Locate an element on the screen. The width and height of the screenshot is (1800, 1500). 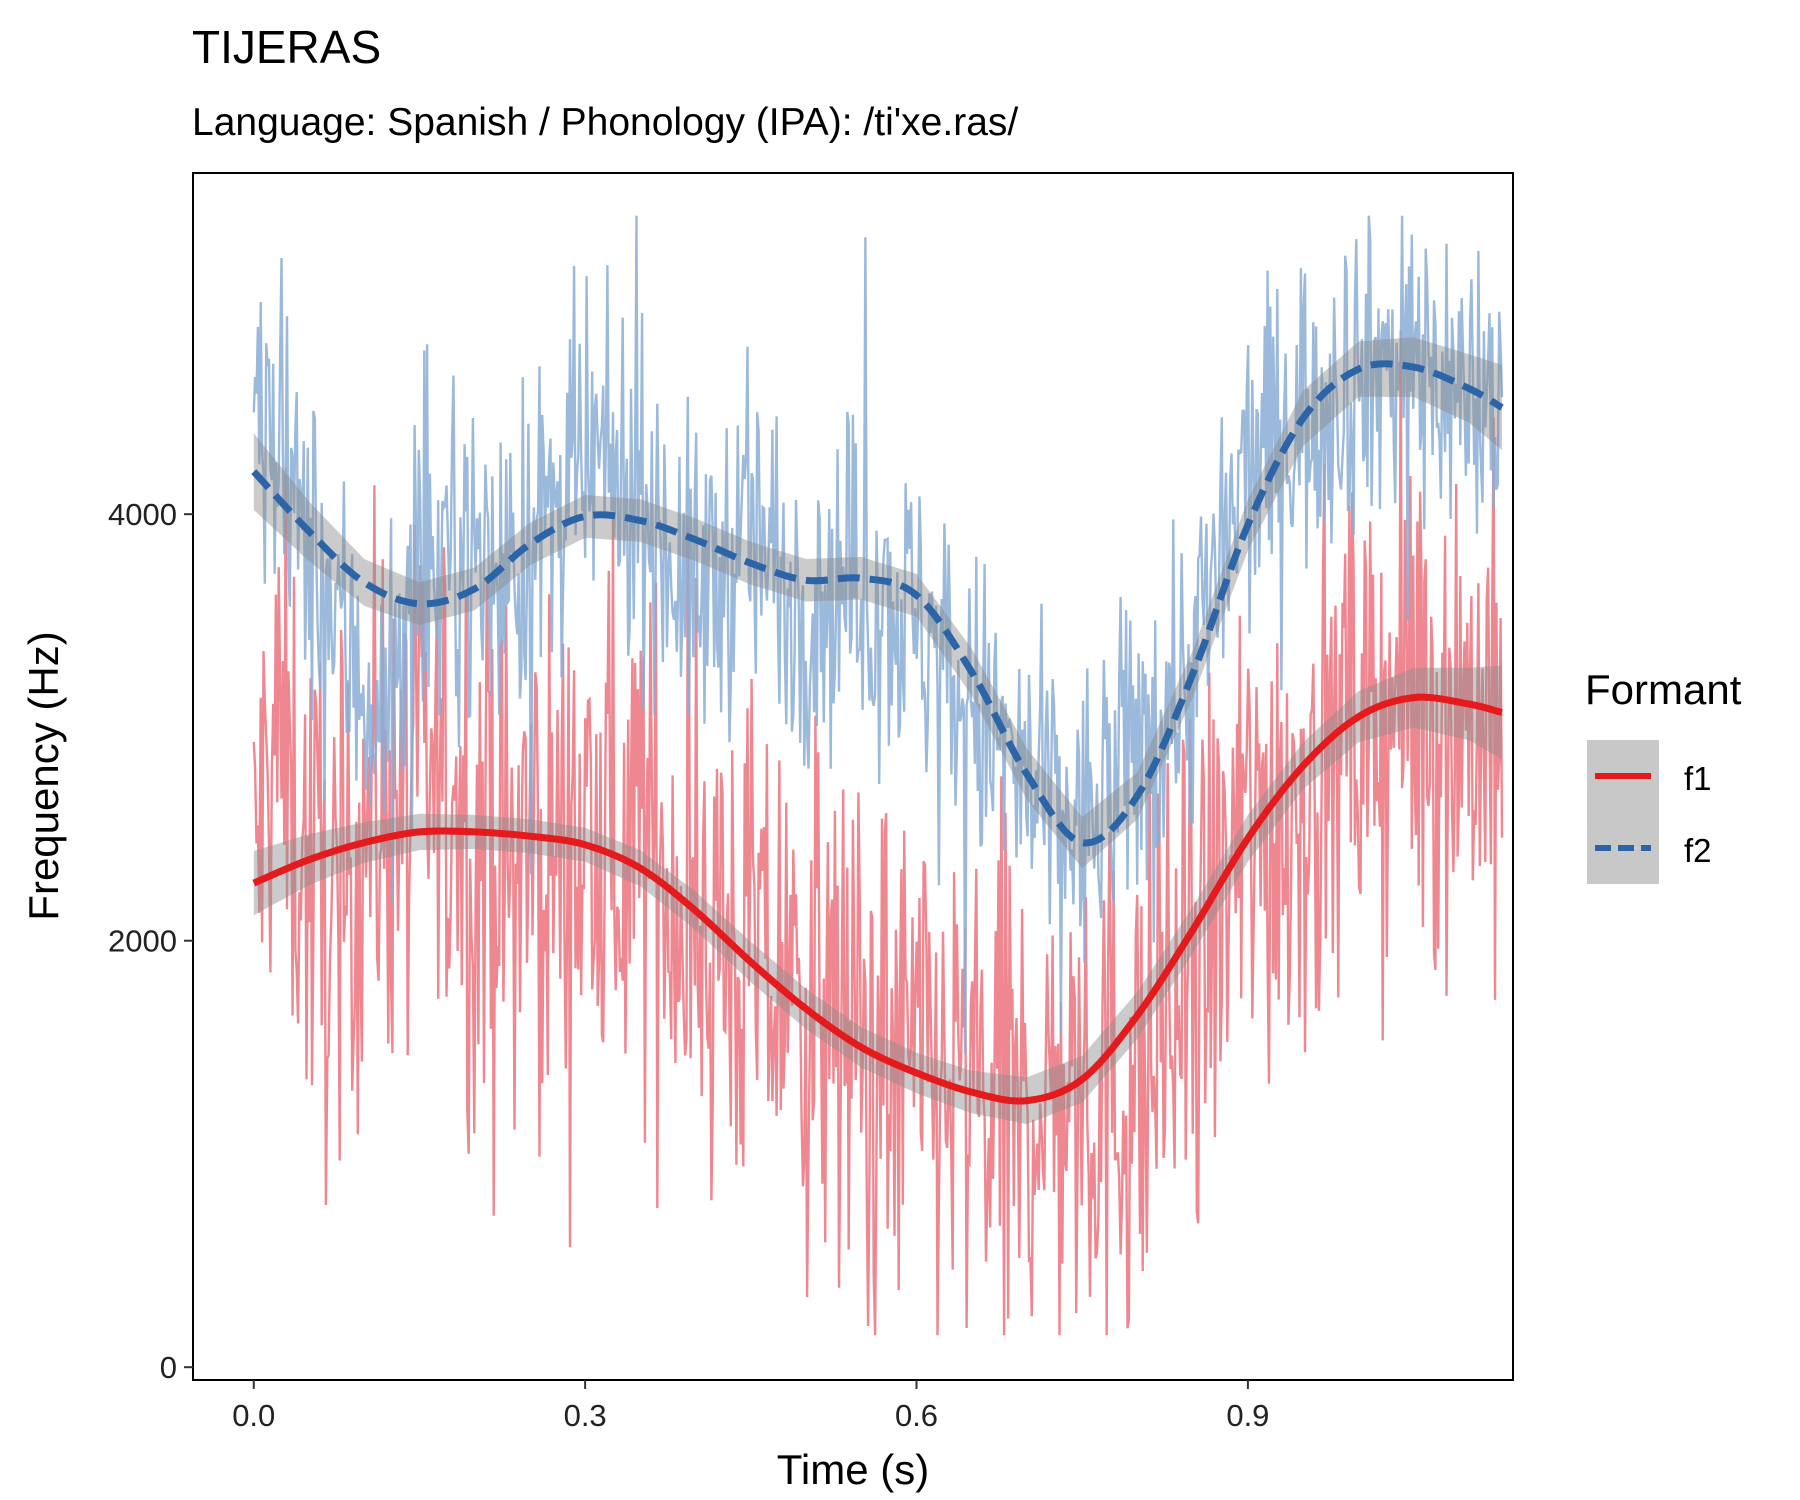
y-tick-label: 2000 is located at coordinates (142, 941).